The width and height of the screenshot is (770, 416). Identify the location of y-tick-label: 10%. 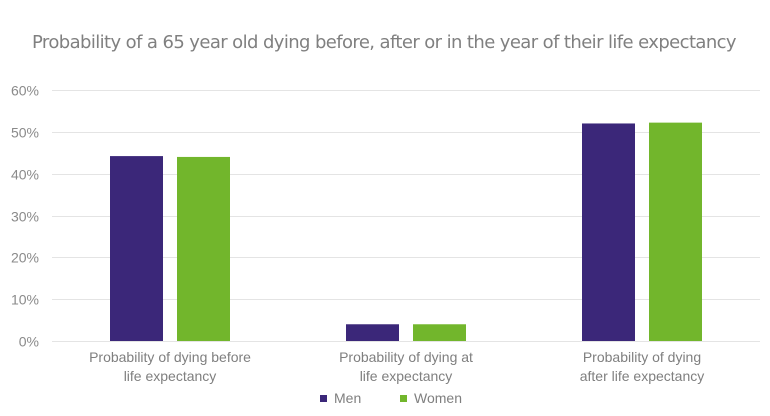
(25, 300).